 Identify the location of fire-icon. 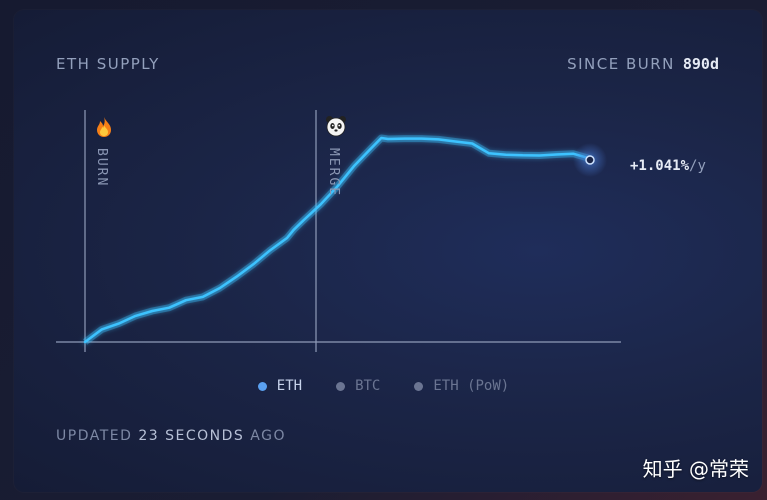
(104, 127).